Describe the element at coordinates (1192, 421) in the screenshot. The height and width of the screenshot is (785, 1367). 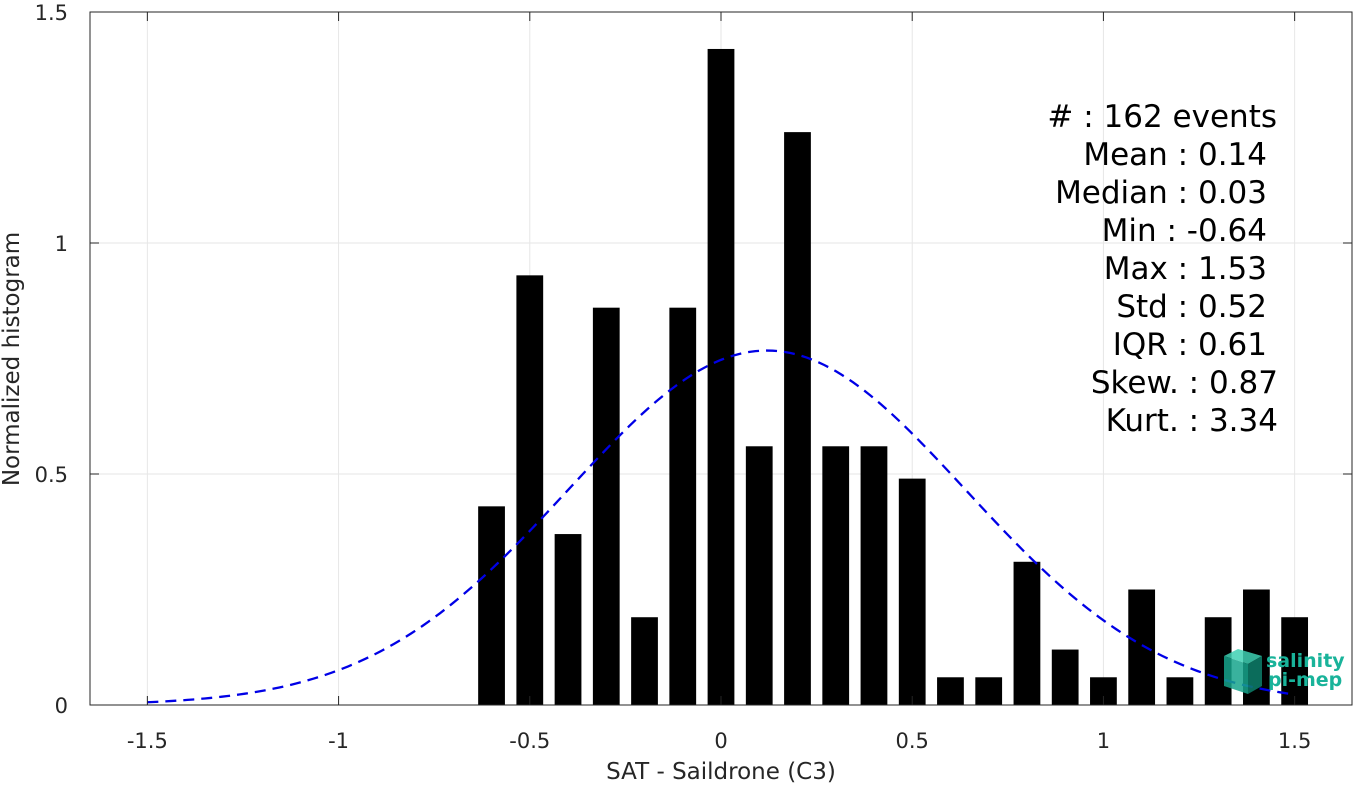
I see `stats-kurt: Kurt. : 3.34` at that location.